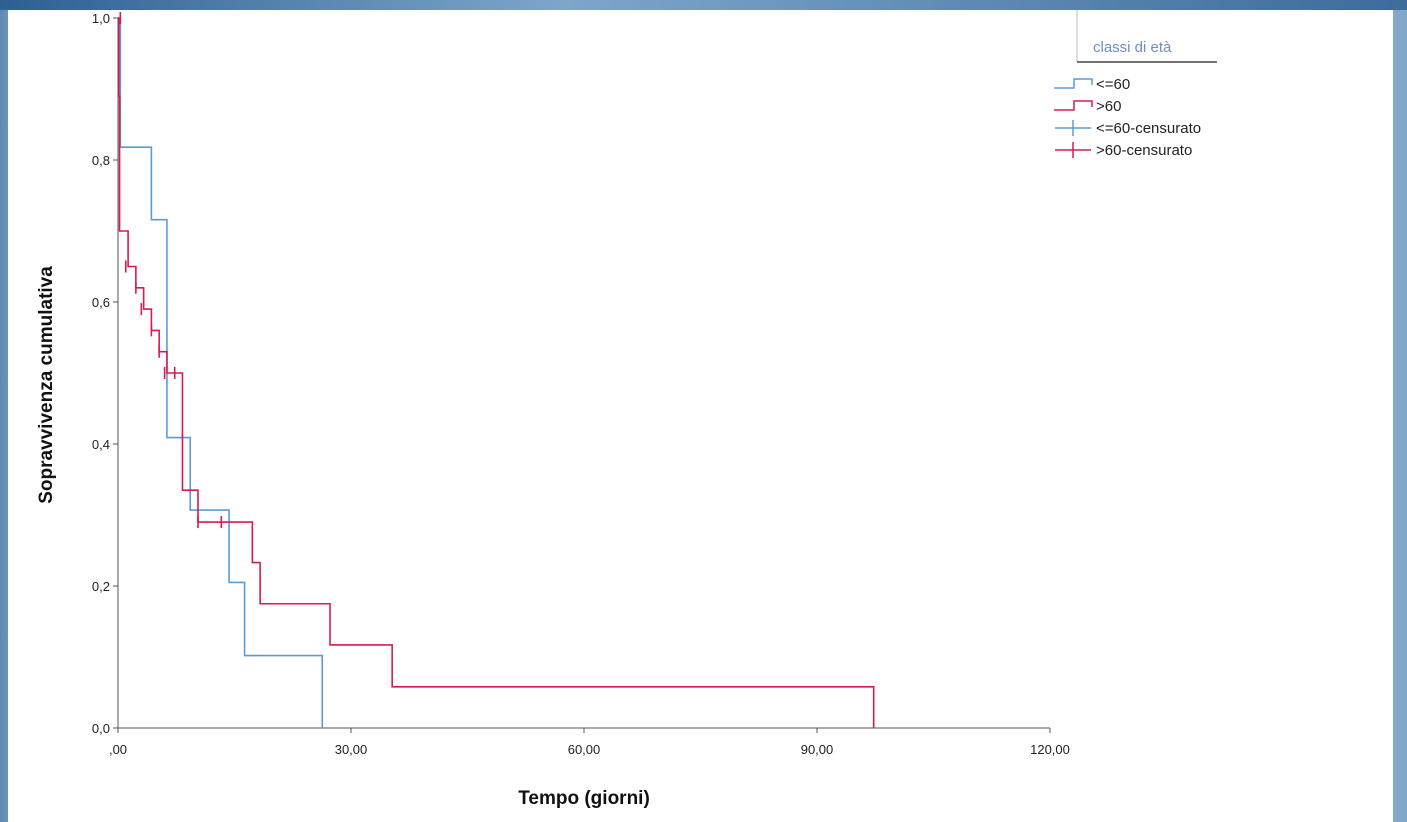  Describe the element at coordinates (101, 18) in the screenshot. I see `y-tick-label: 1,0` at that location.